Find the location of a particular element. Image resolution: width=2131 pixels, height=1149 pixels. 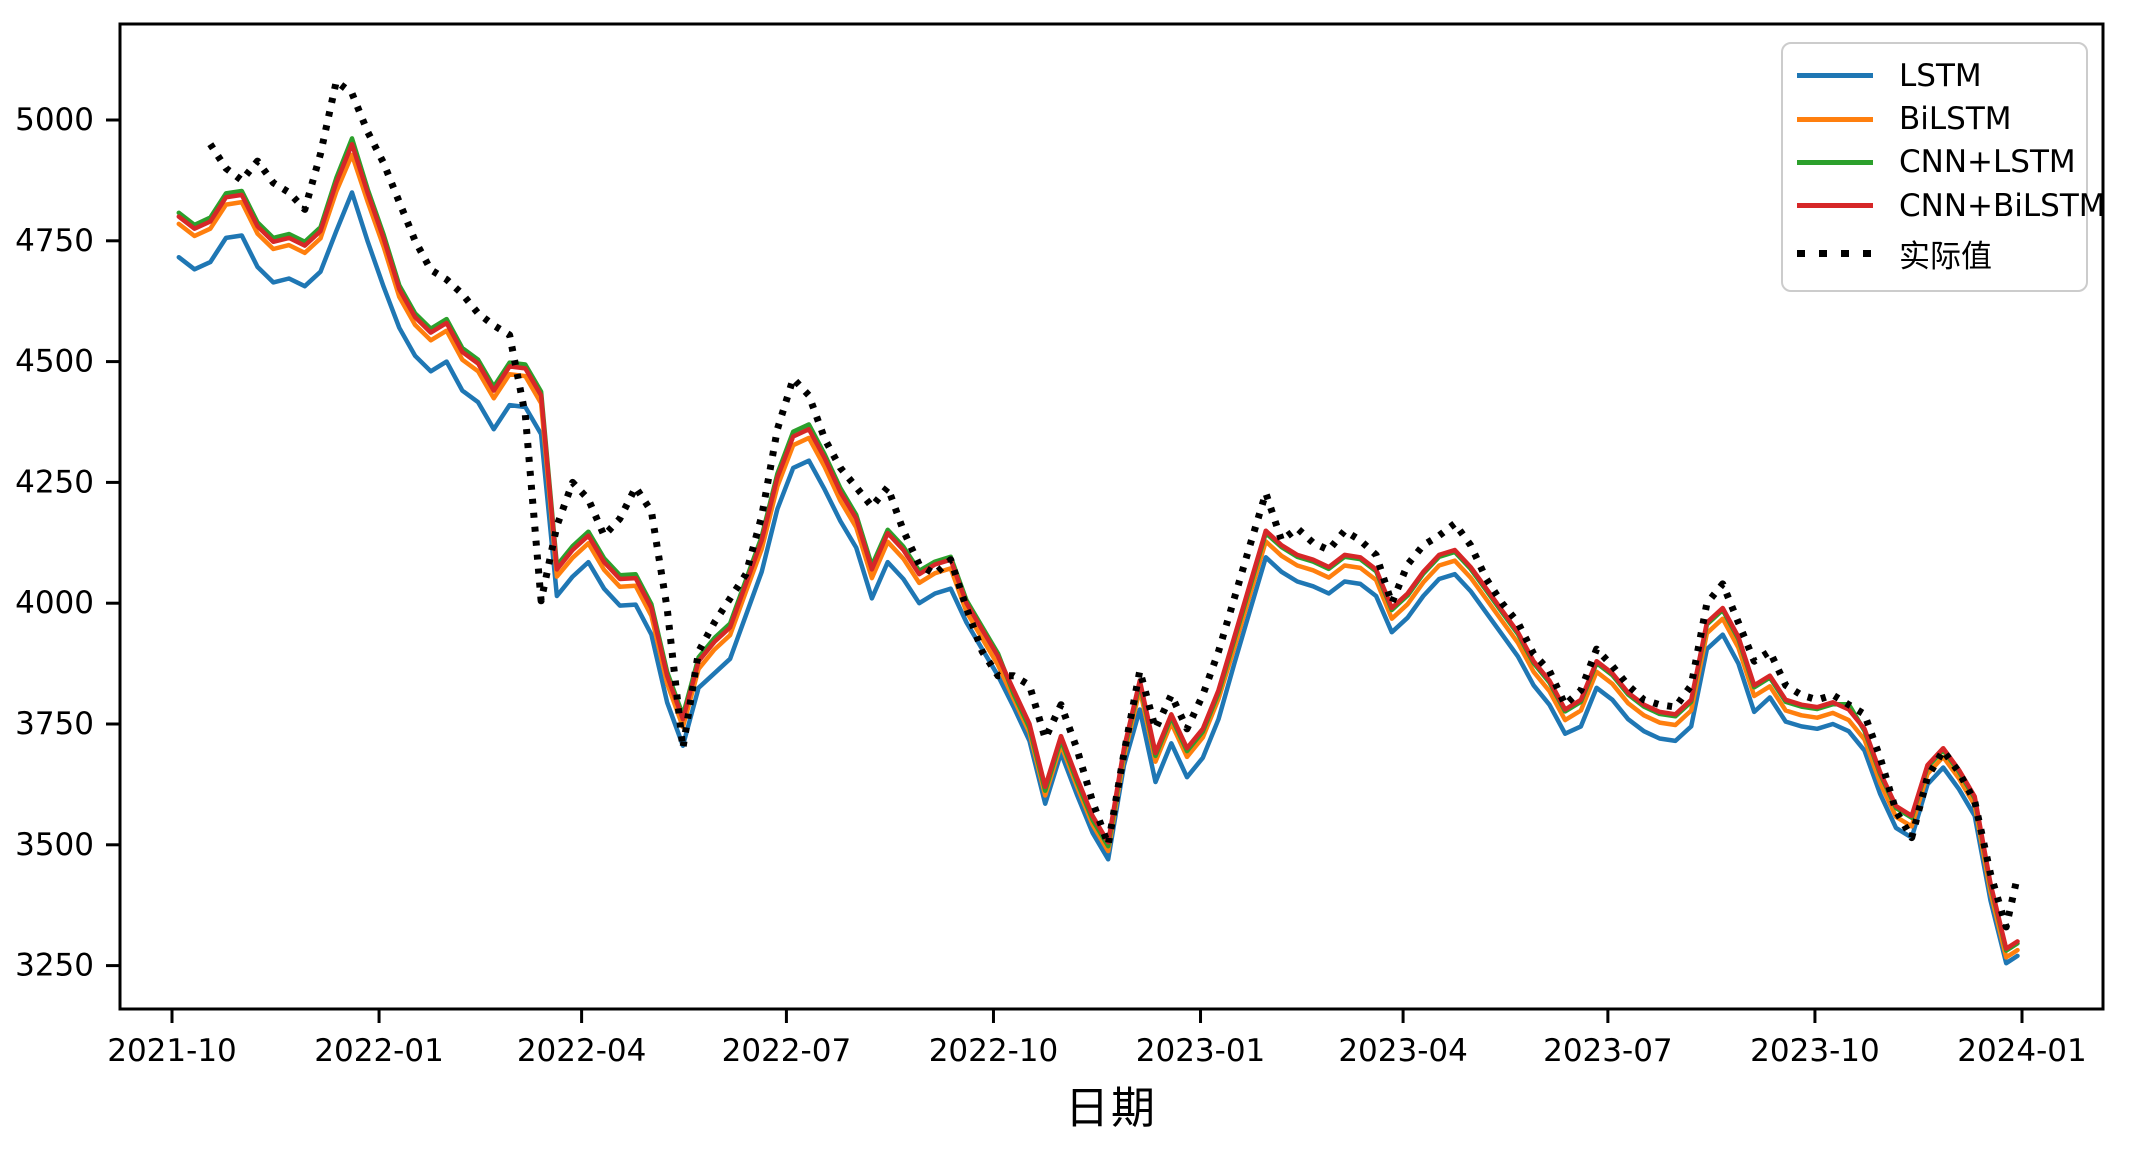

legend-entry-bilstm: BiLSTM is located at coordinates (1941, 119).